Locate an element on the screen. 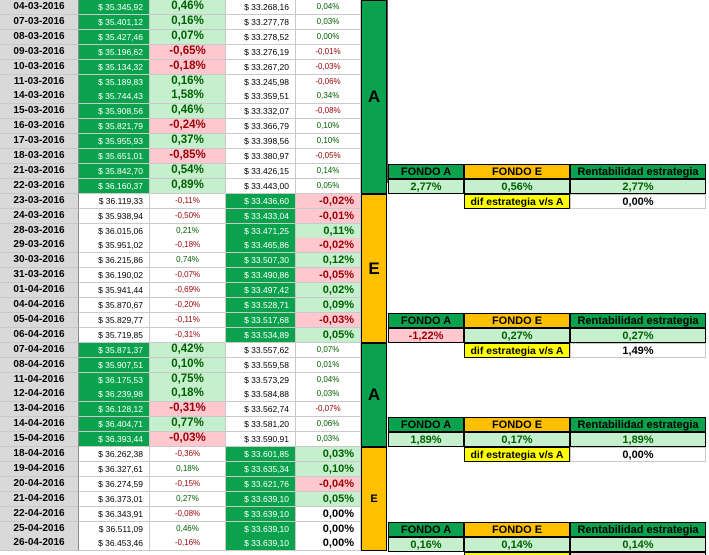  date-cell: 10-03-2016 is located at coordinates (39, 67).